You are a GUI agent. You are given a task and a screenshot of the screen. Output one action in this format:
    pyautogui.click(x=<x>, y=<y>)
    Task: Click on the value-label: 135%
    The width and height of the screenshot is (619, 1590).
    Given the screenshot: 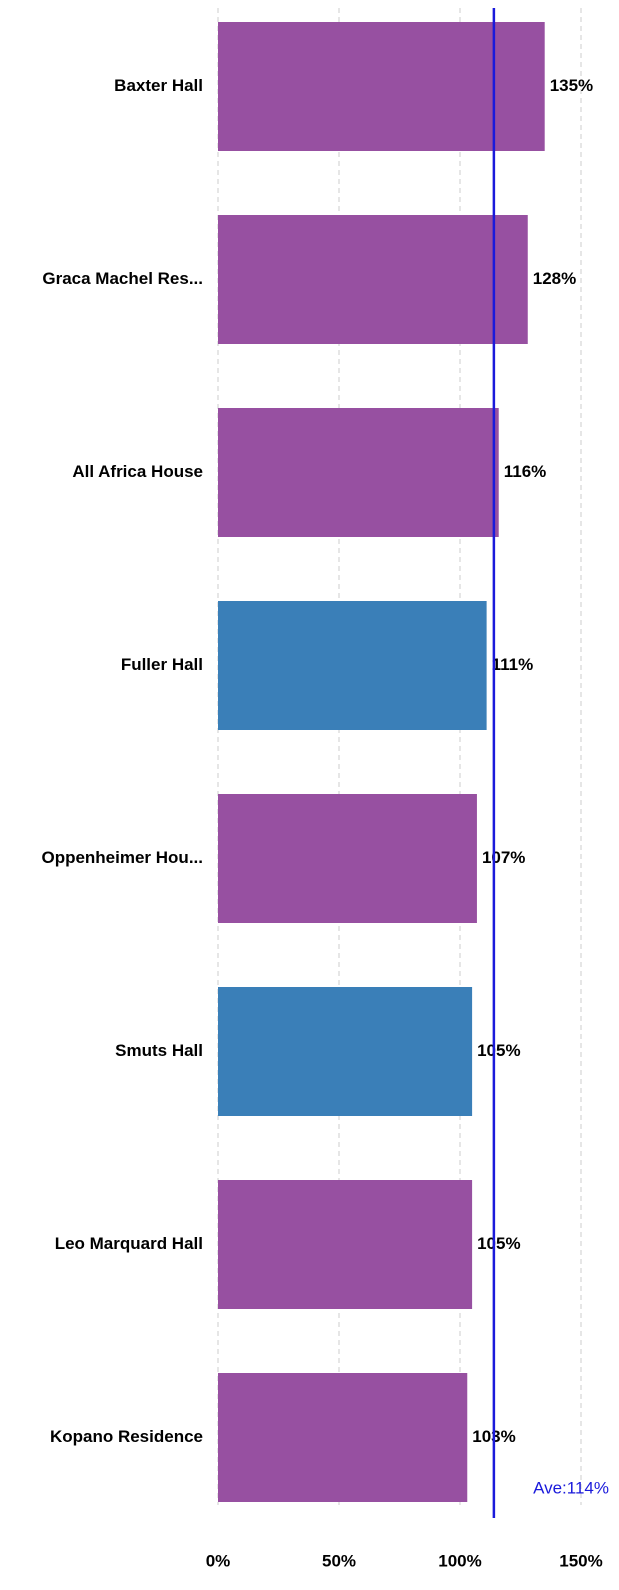 What is the action you would take?
    pyautogui.click(x=571, y=85)
    